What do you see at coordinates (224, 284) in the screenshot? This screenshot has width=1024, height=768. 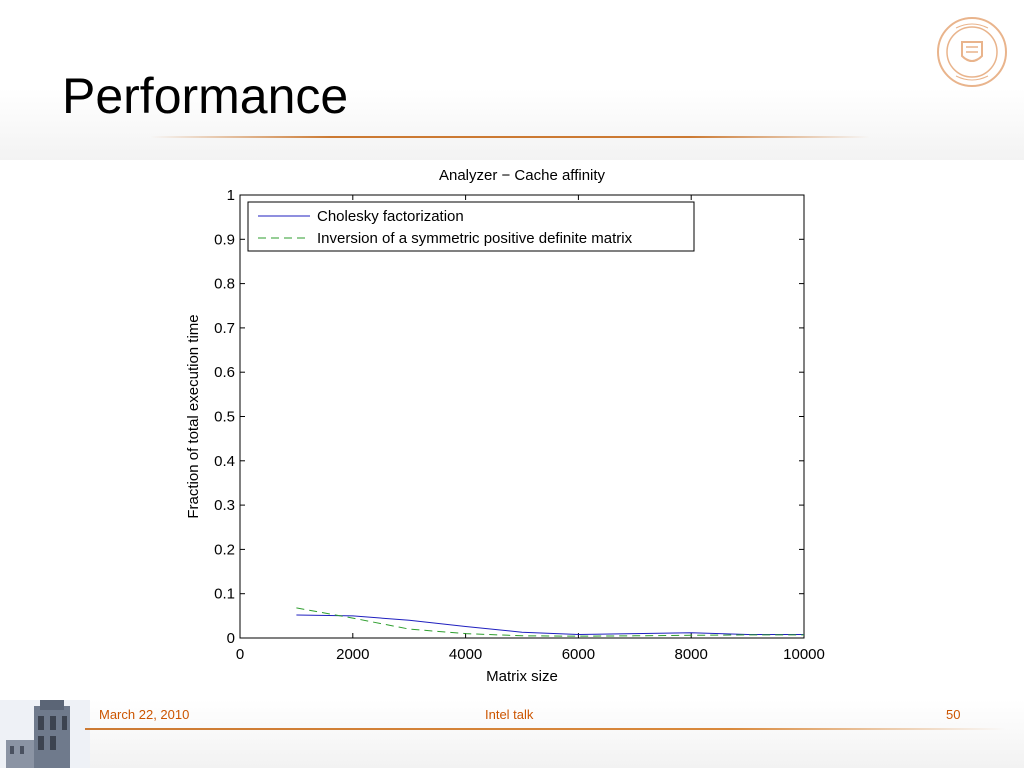 I see `y-tick-label: 0.8` at bounding box center [224, 284].